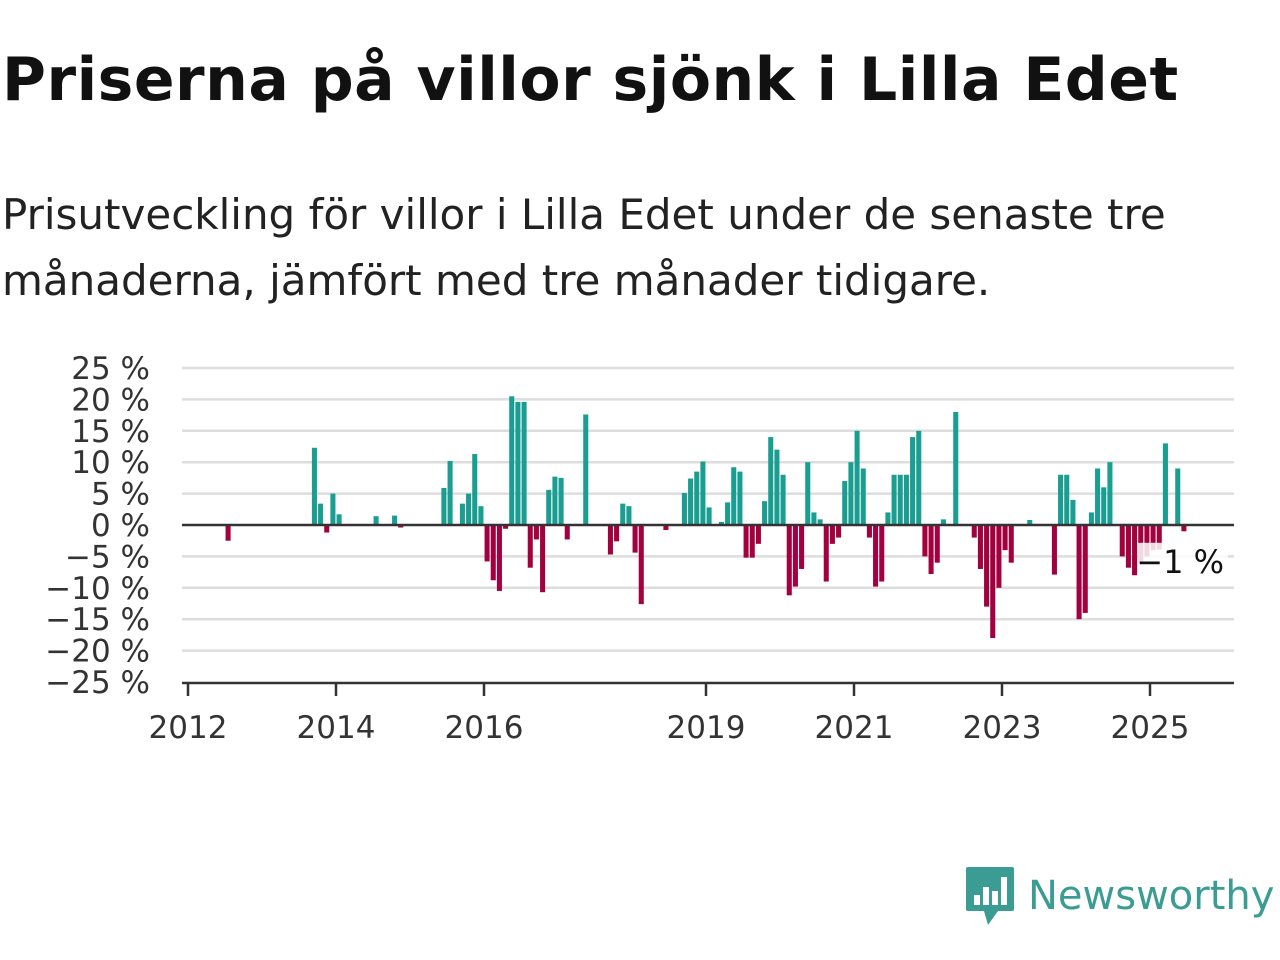 Image resolution: width=1280 pixels, height=960 pixels. I want to click on x-tick-label: 2019, so click(706, 728).